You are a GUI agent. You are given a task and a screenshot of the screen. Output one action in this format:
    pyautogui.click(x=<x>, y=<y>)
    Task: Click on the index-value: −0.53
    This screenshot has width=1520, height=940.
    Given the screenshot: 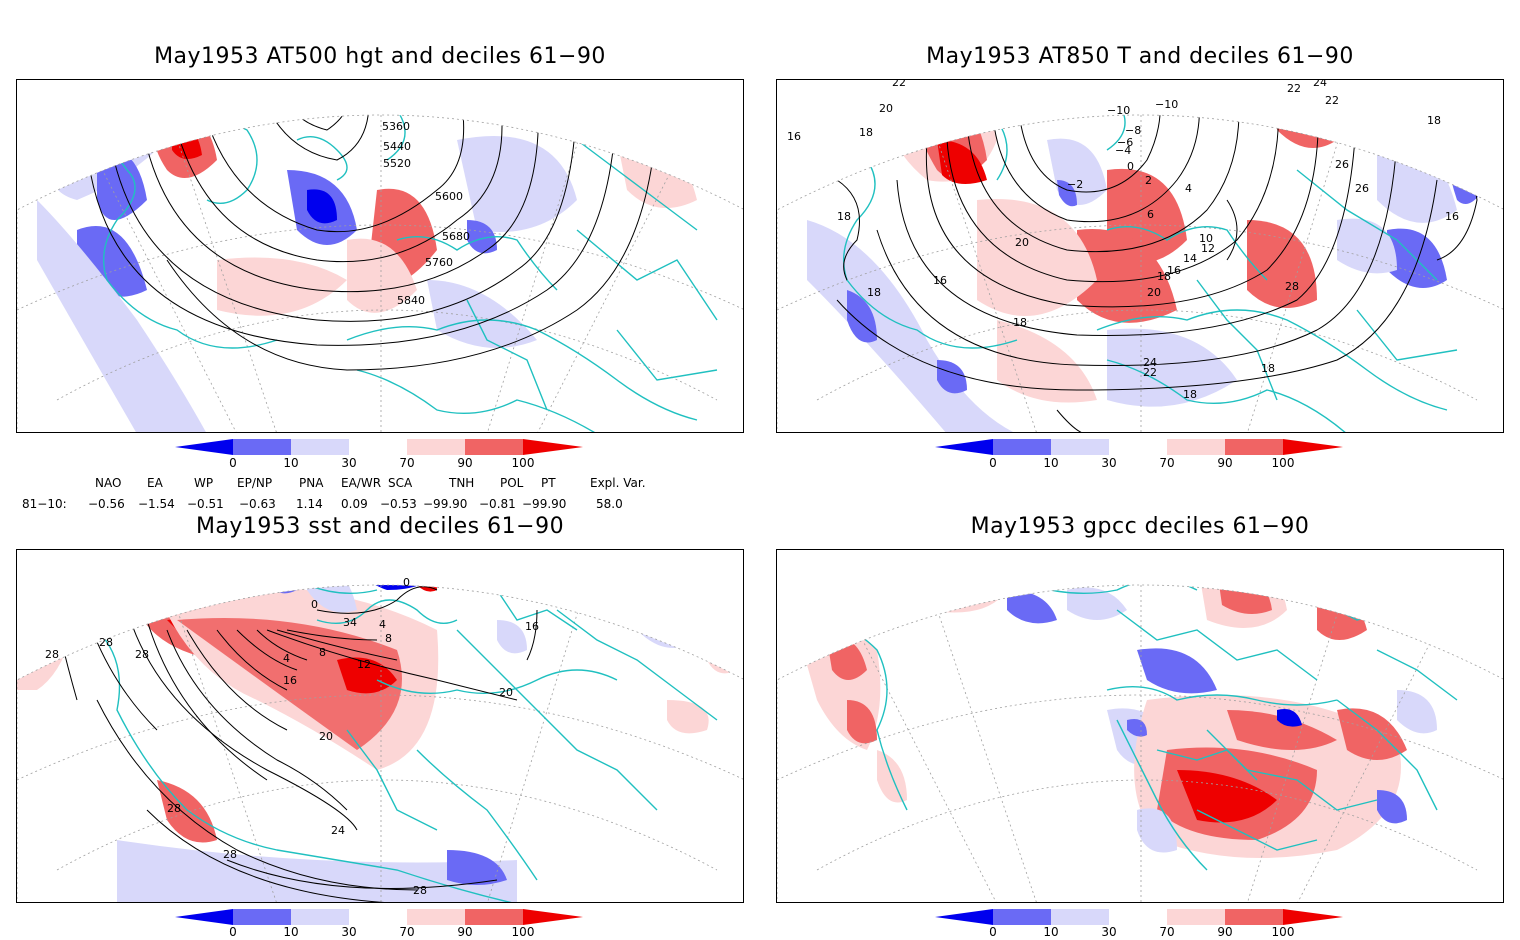 What is the action you would take?
    pyautogui.click(x=398, y=504)
    